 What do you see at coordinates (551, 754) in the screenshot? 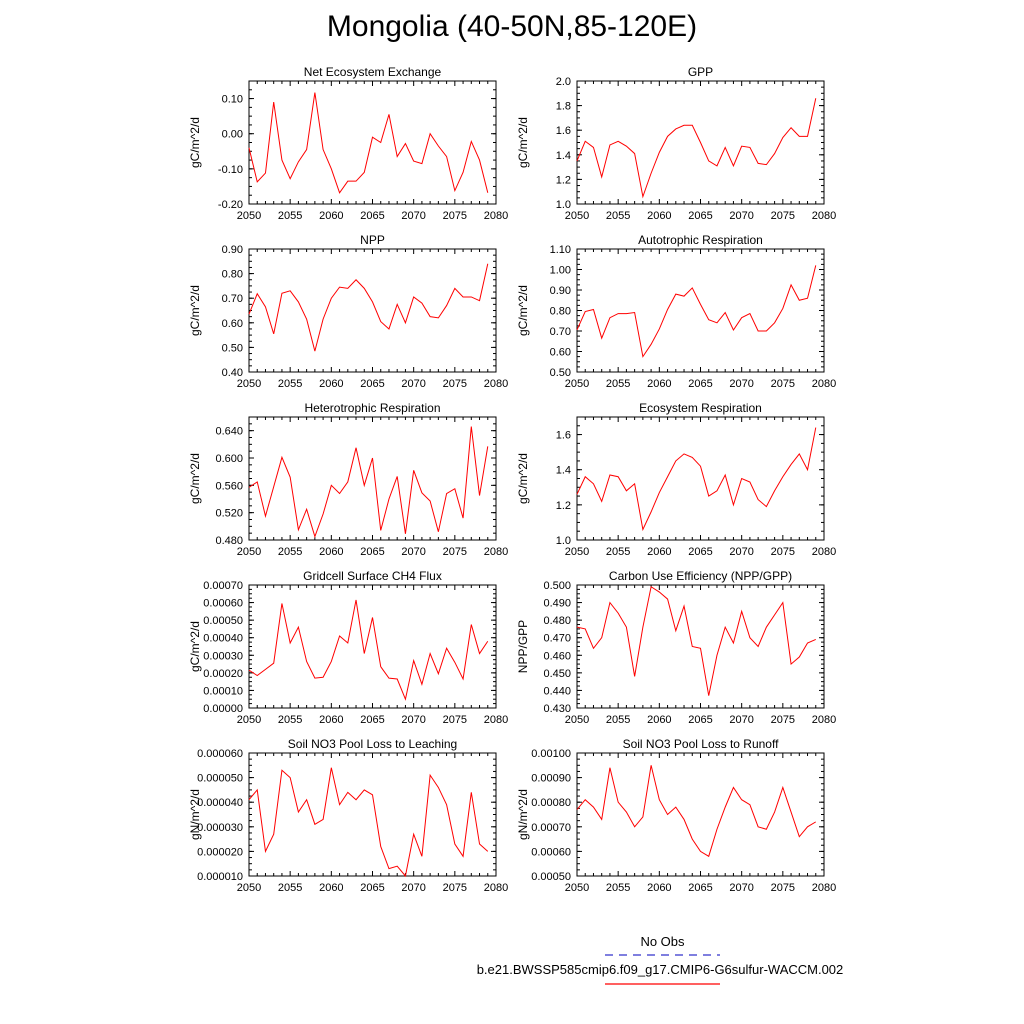
I see `y-tick-label: 0.00100` at bounding box center [551, 754].